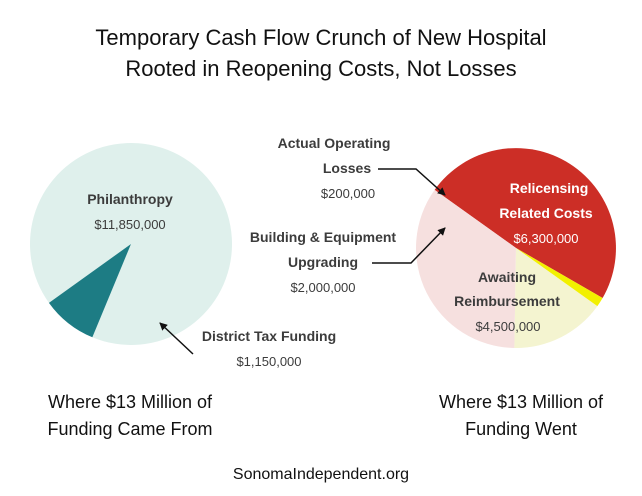  I want to click on pie-slice-relicensing-related-costs, so click(525, 223).